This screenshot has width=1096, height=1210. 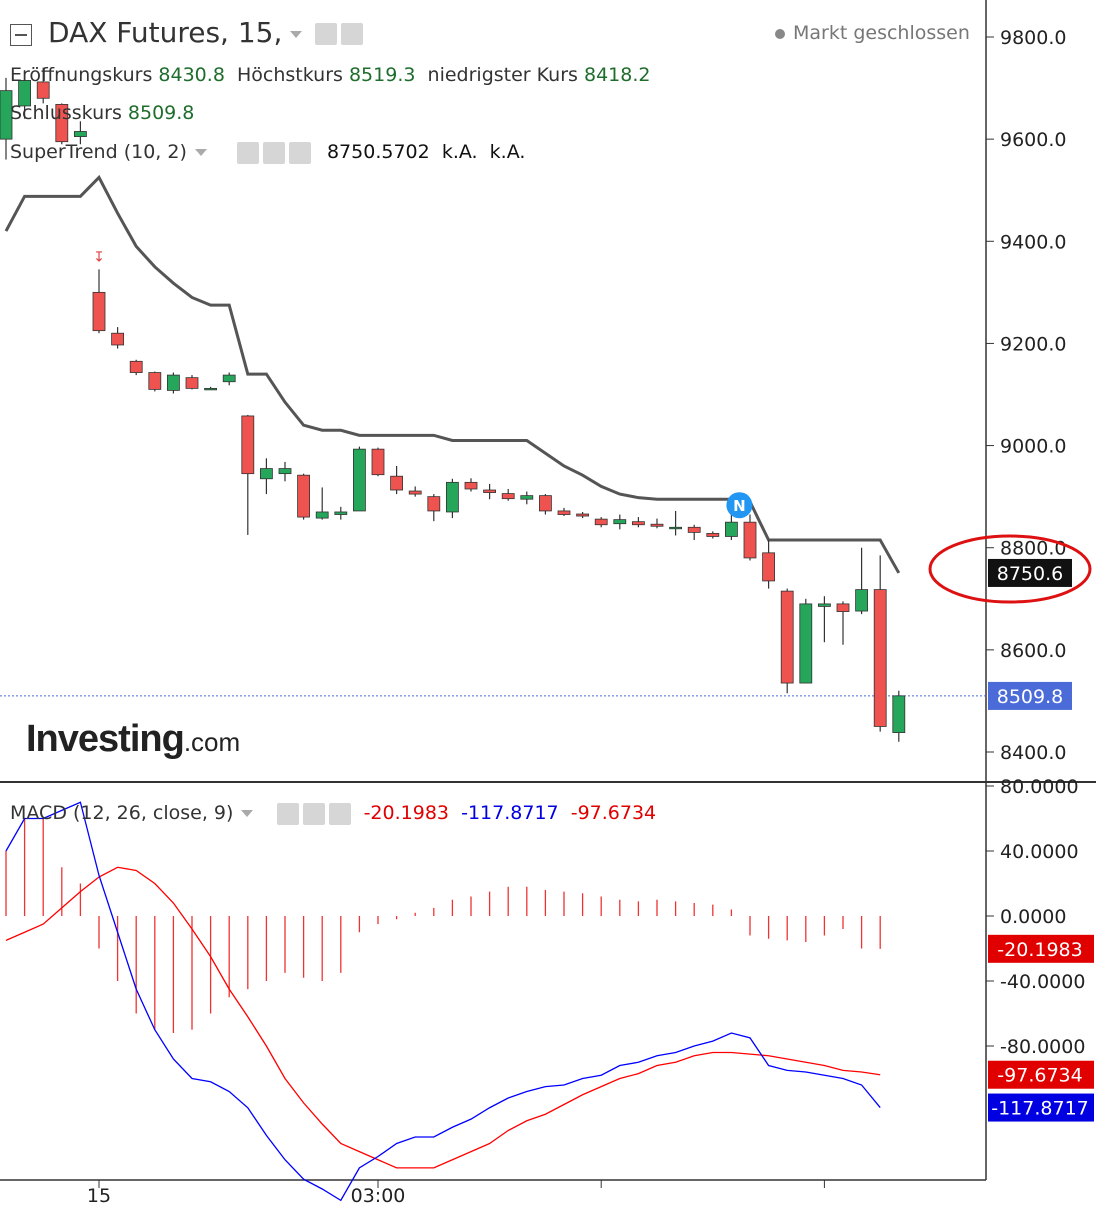 What do you see at coordinates (290, 75) in the screenshot?
I see `high-label: Höchstkurs` at bounding box center [290, 75].